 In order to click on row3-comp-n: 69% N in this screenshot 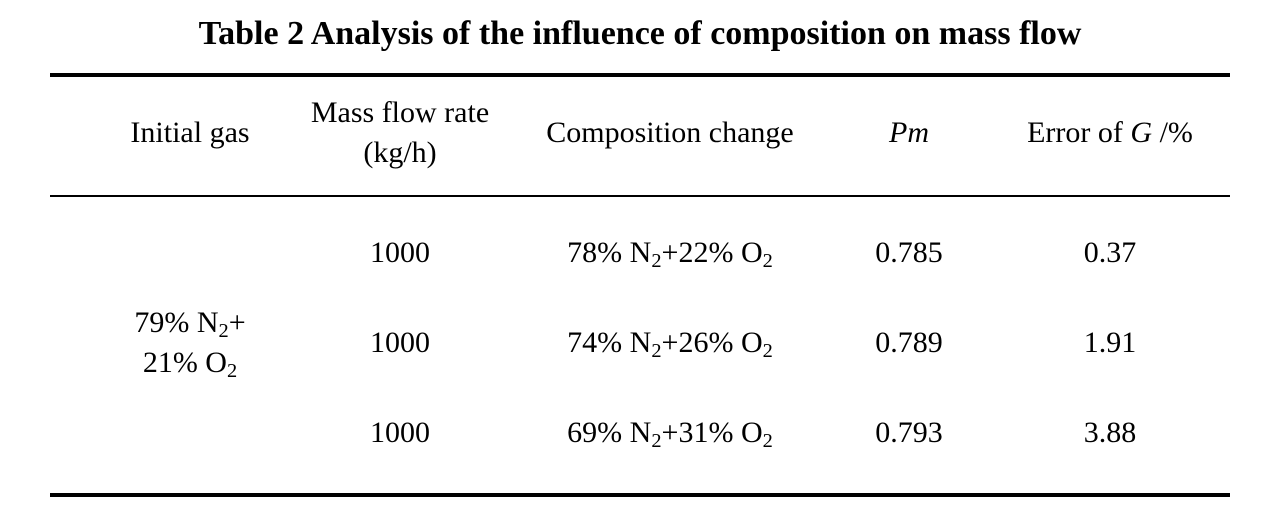, I will do `click(609, 432)`.